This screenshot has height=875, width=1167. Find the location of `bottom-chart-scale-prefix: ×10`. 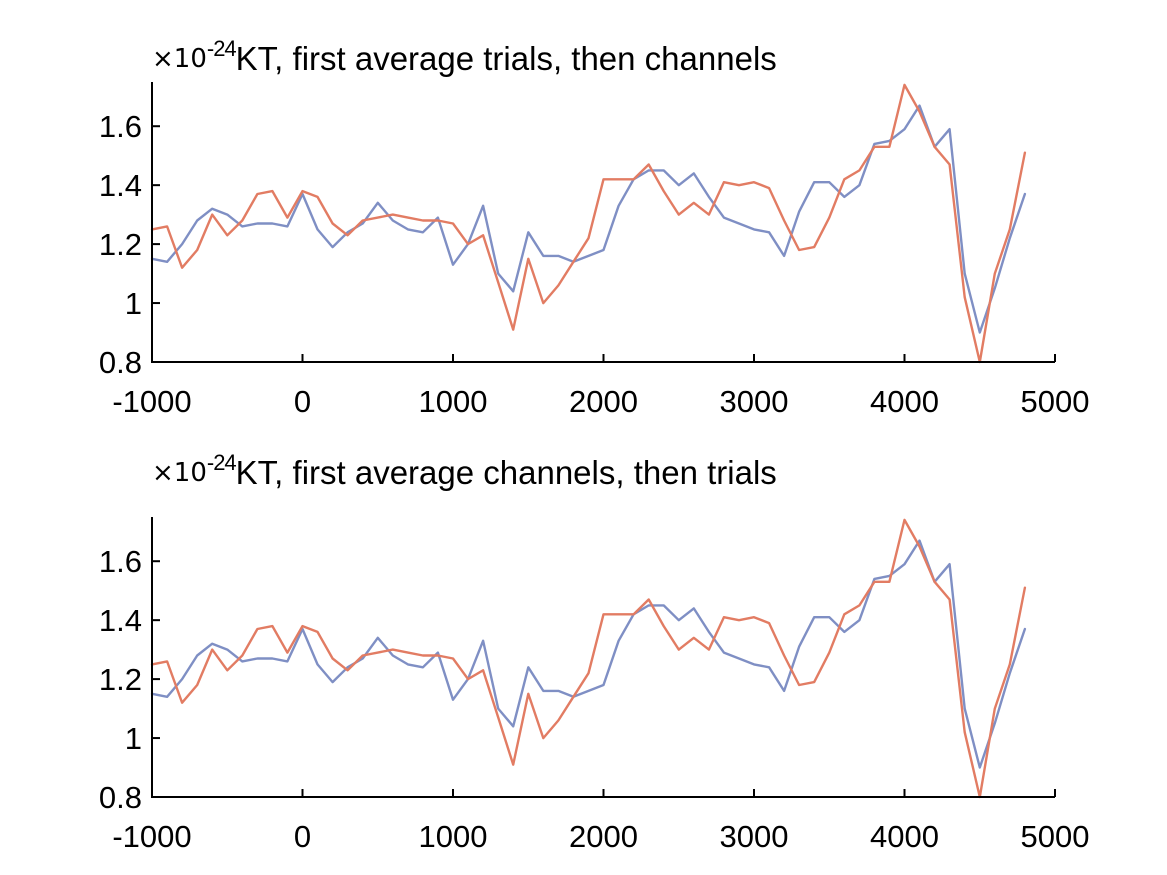

bottom-chart-scale-prefix: ×10 is located at coordinates (179, 473).